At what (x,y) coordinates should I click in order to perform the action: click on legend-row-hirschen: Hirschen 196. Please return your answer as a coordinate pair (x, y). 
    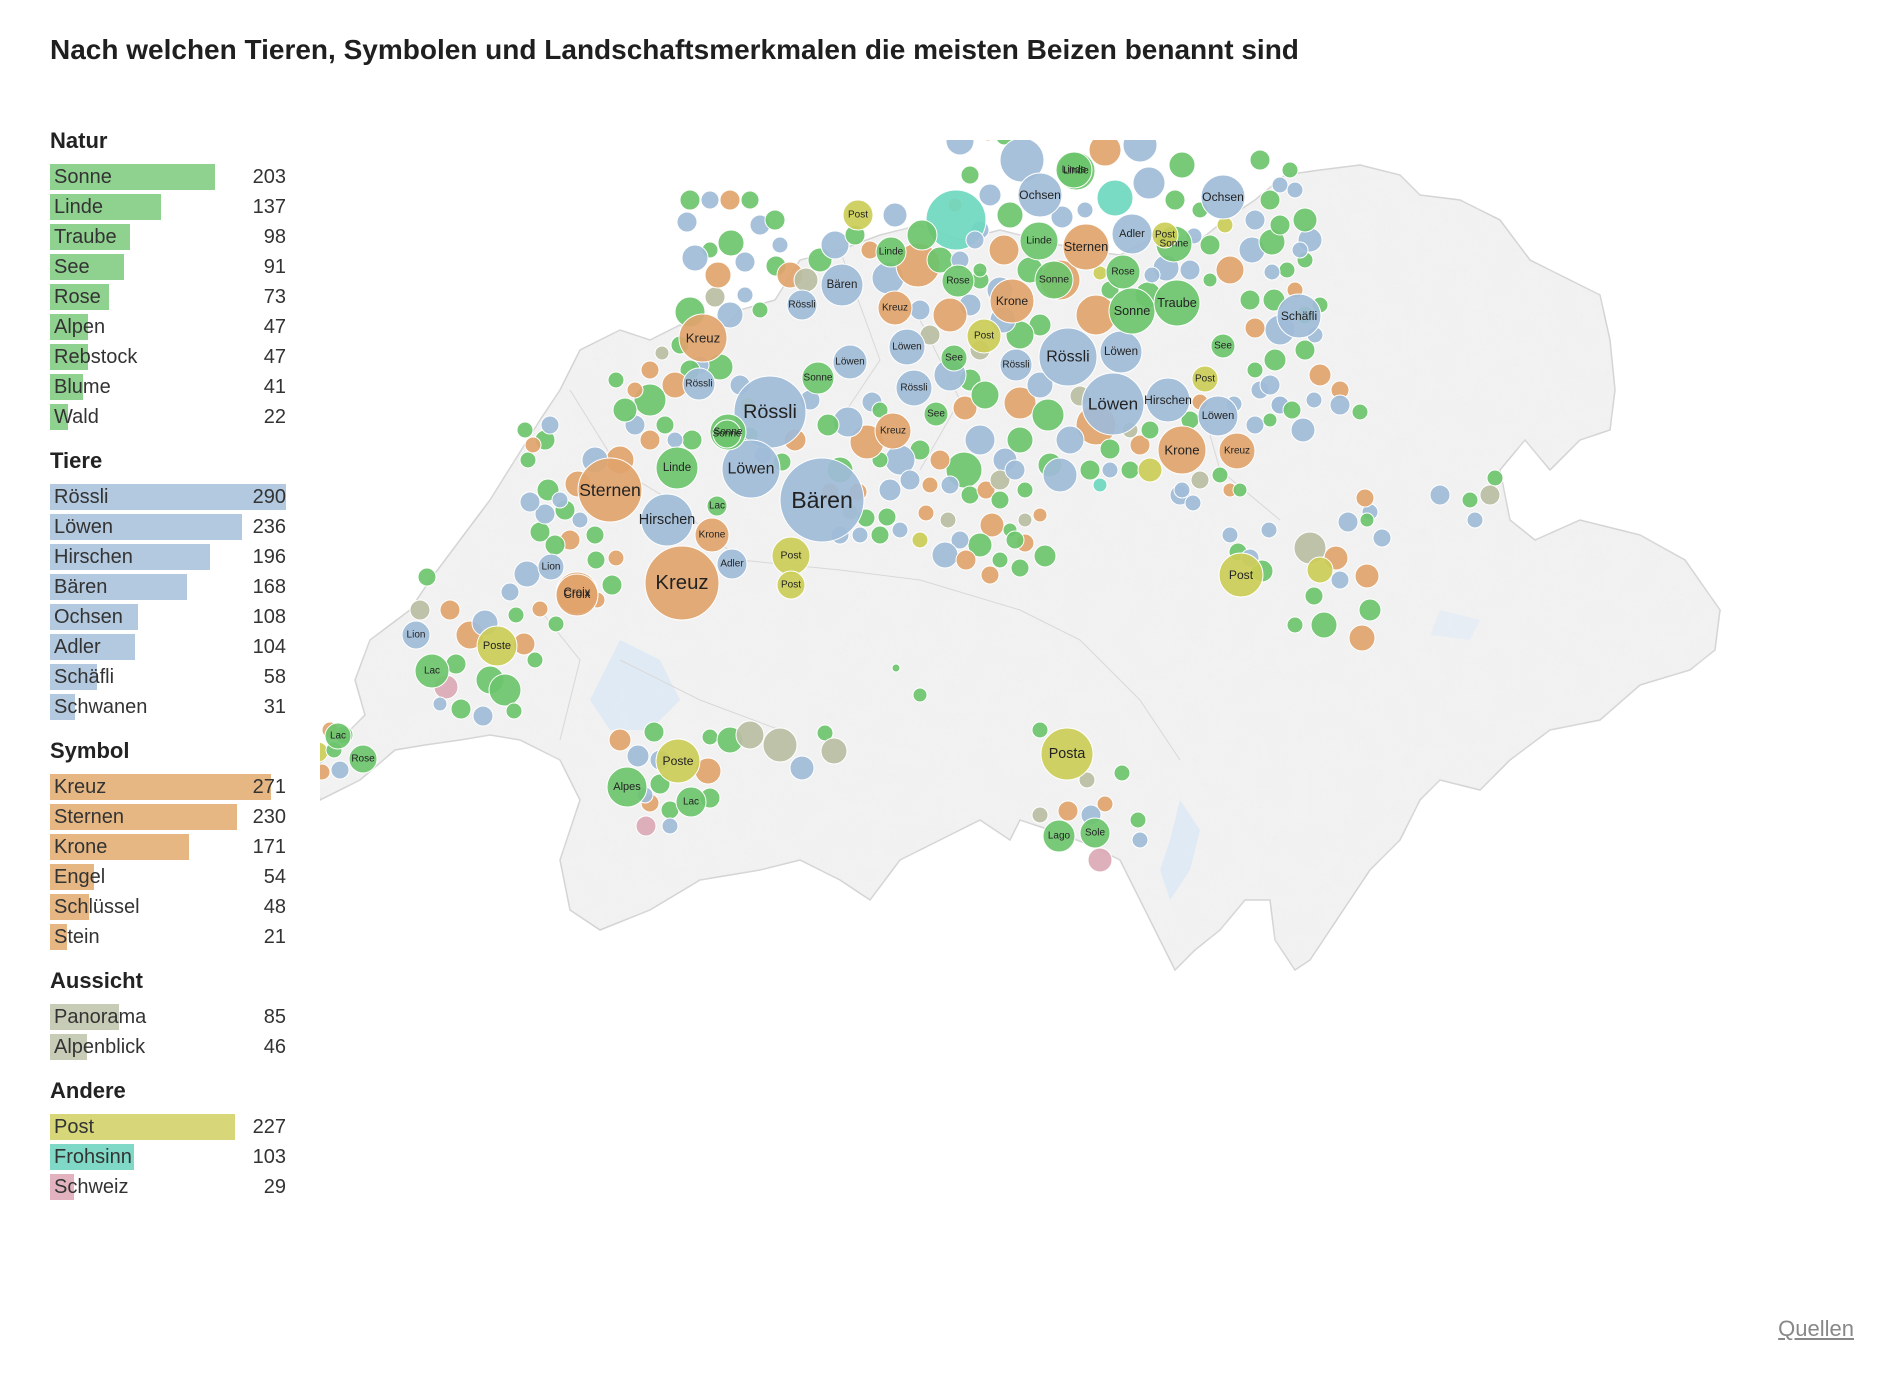
    Looking at the image, I should click on (168, 557).